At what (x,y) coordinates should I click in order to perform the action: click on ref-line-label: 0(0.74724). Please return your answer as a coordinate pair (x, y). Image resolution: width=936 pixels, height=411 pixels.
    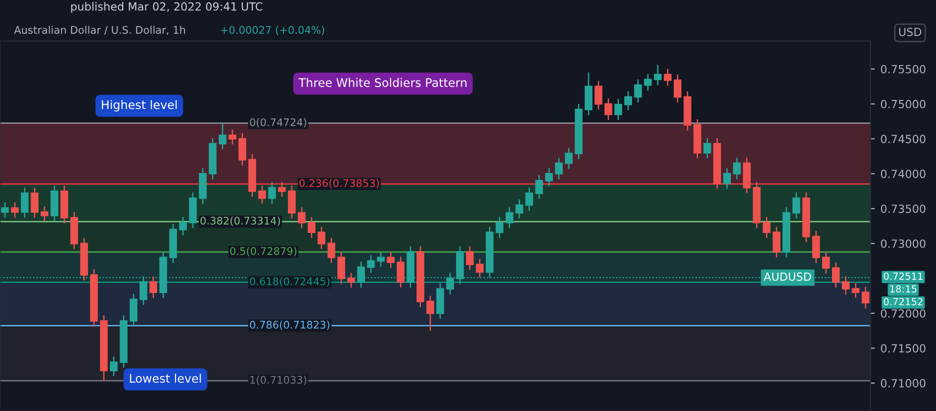
    Looking at the image, I should click on (278, 123).